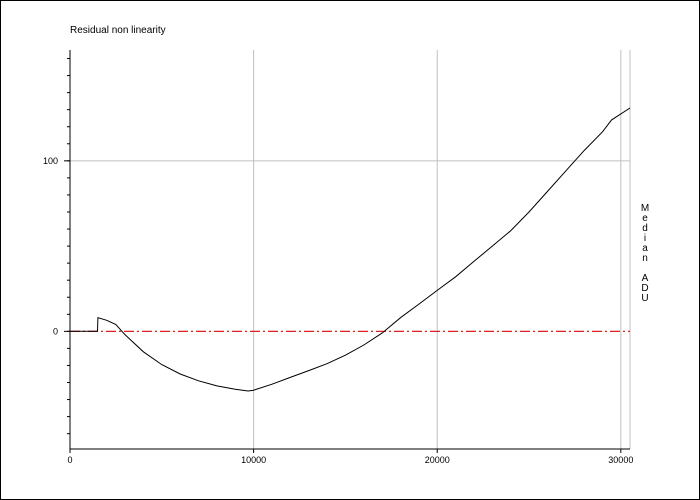 The height and width of the screenshot is (500, 700). What do you see at coordinates (620, 460) in the screenshot?
I see `x-tick-label: 30000` at bounding box center [620, 460].